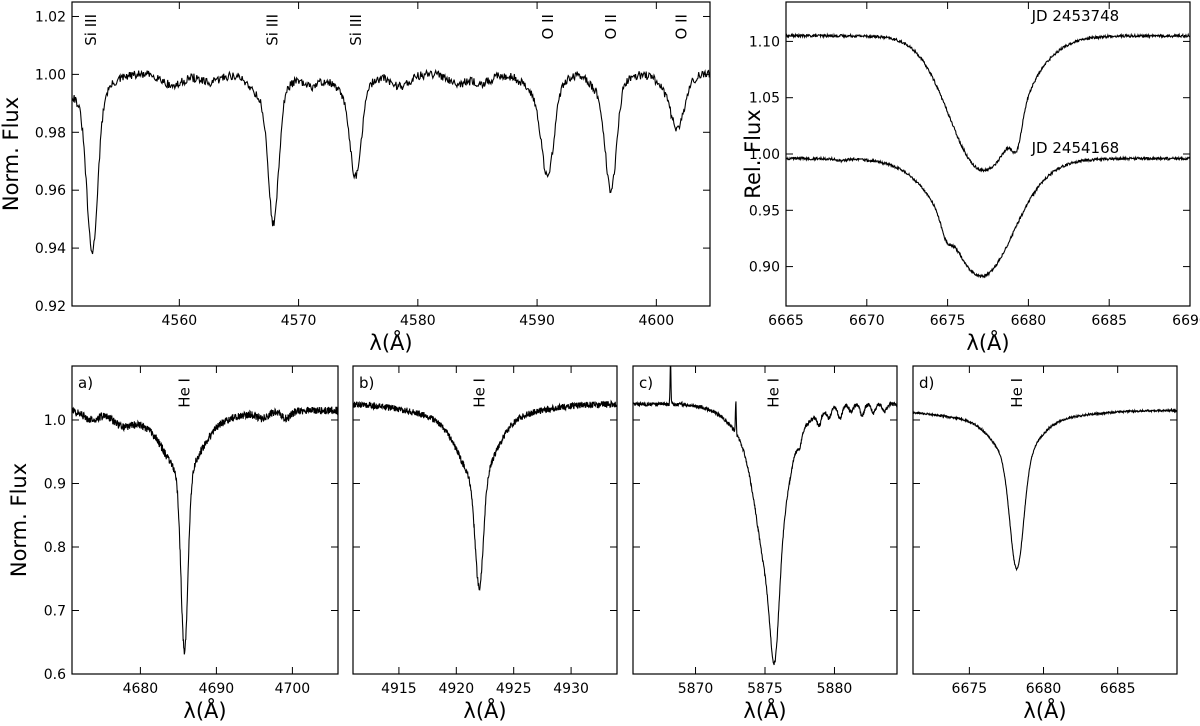 The width and height of the screenshot is (1200, 726). I want to click on panel-b: 4915 4920 4925 4930 λ(Å) He I b), so click(485, 544).